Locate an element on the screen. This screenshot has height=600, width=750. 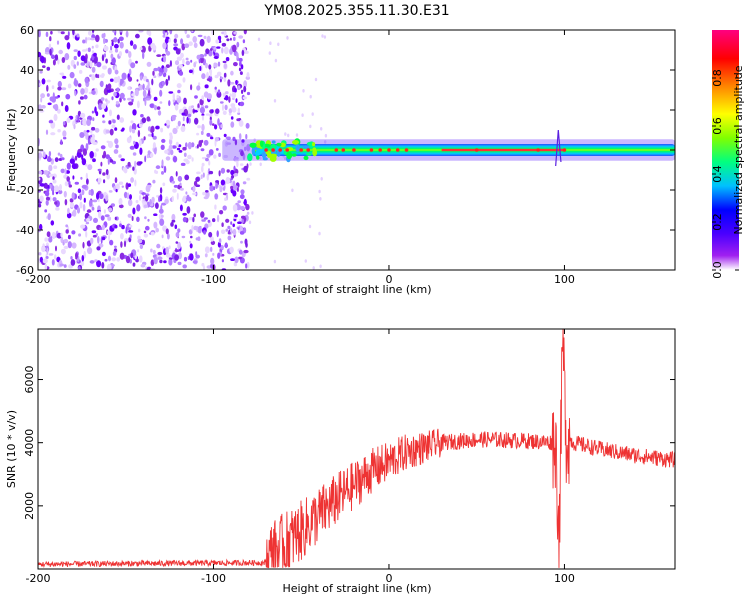
x-tick-label: -200 is located at coordinates (38, 578).